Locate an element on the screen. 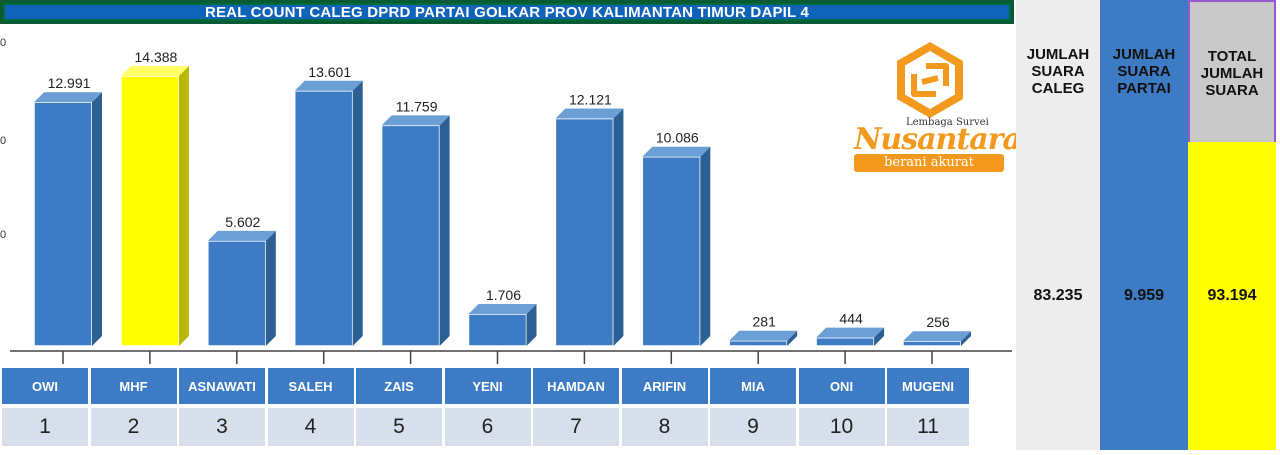 Image resolution: width=1280 pixels, height=455 pixels. summary-total-value: 93.194 is located at coordinates (1232, 296).